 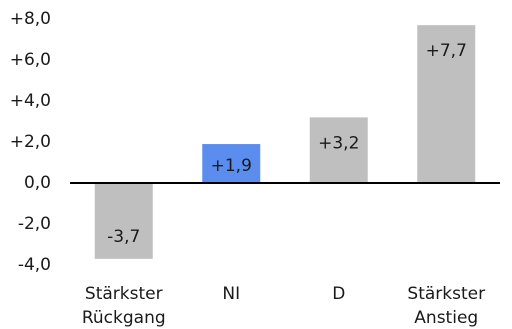 I want to click on category-label: D, so click(x=338, y=294).